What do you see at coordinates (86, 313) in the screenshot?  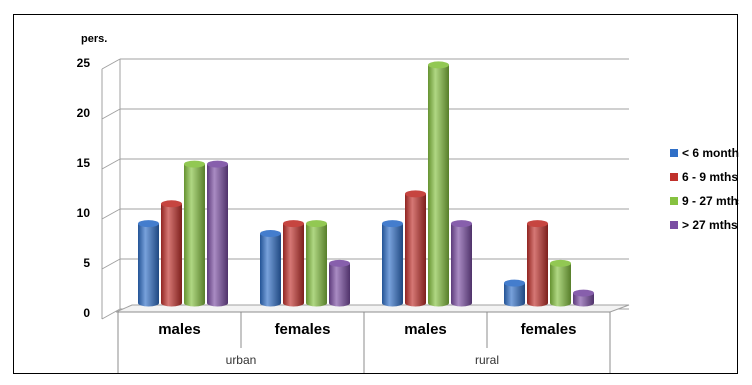 I see `y-tick-label: 0` at bounding box center [86, 313].